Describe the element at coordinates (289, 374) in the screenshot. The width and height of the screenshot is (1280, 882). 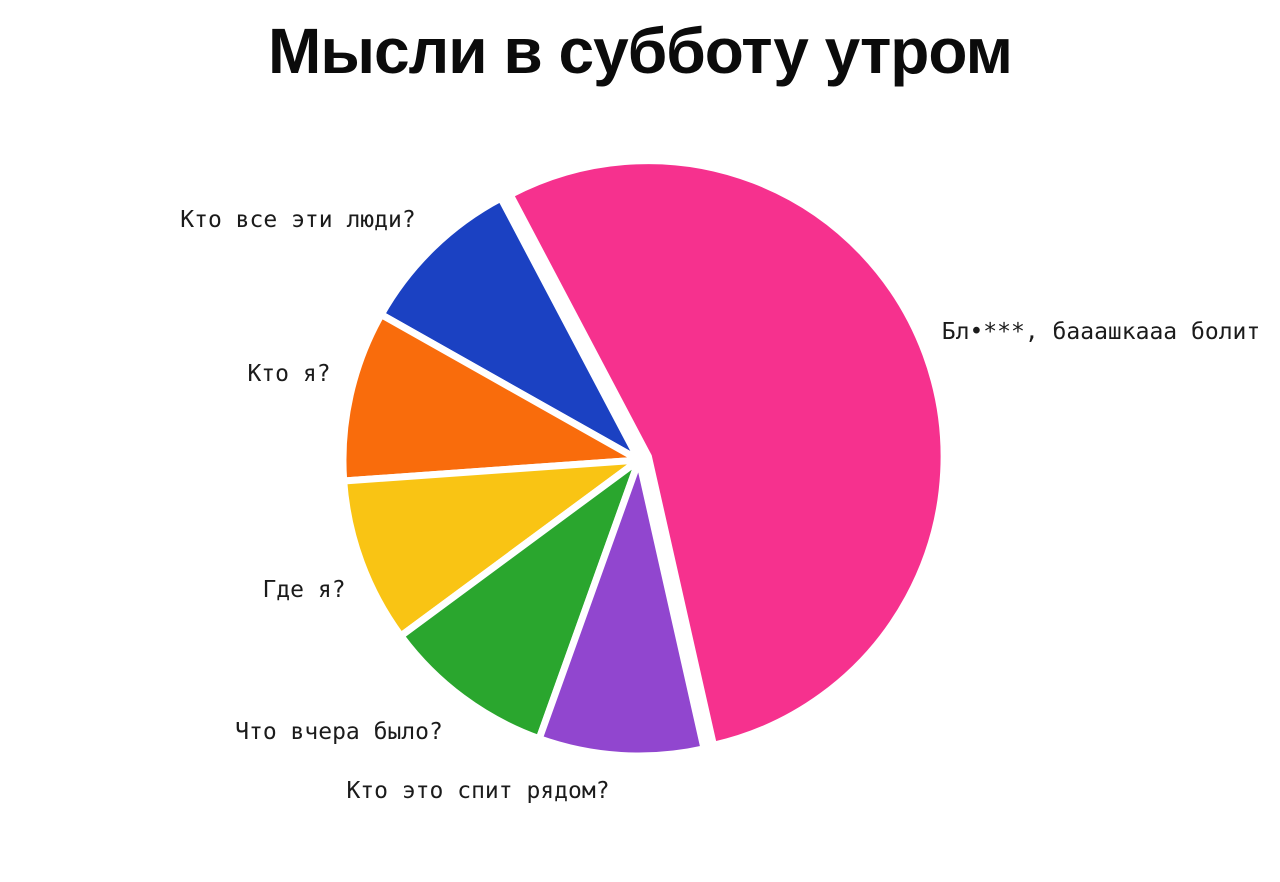
I see `slice-label-who-am-i: Кто я?` at that location.